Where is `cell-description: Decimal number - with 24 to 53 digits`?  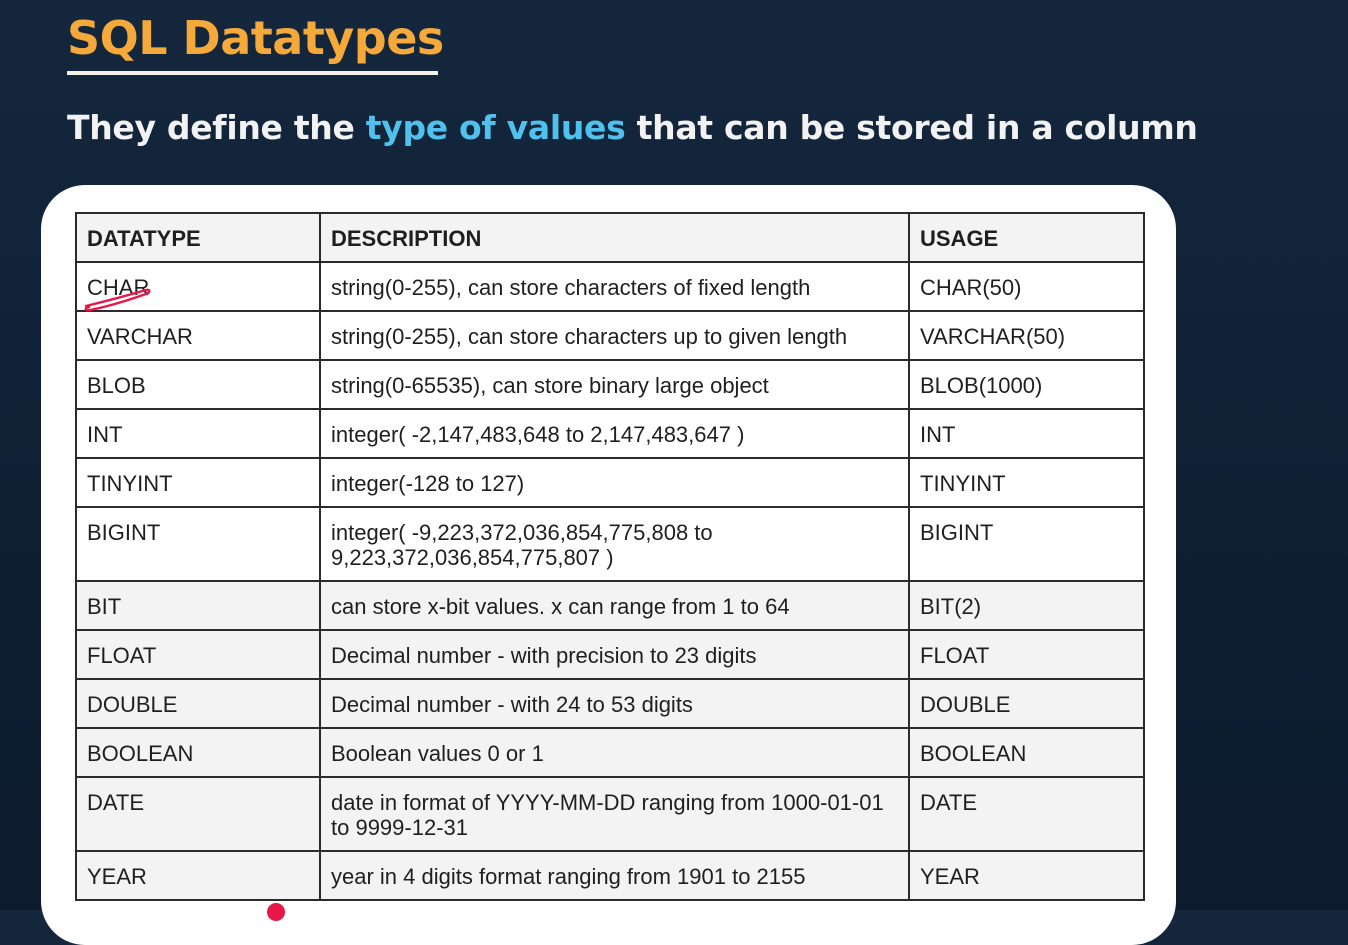 cell-description: Decimal number - with 24 to 53 digits is located at coordinates (614, 703).